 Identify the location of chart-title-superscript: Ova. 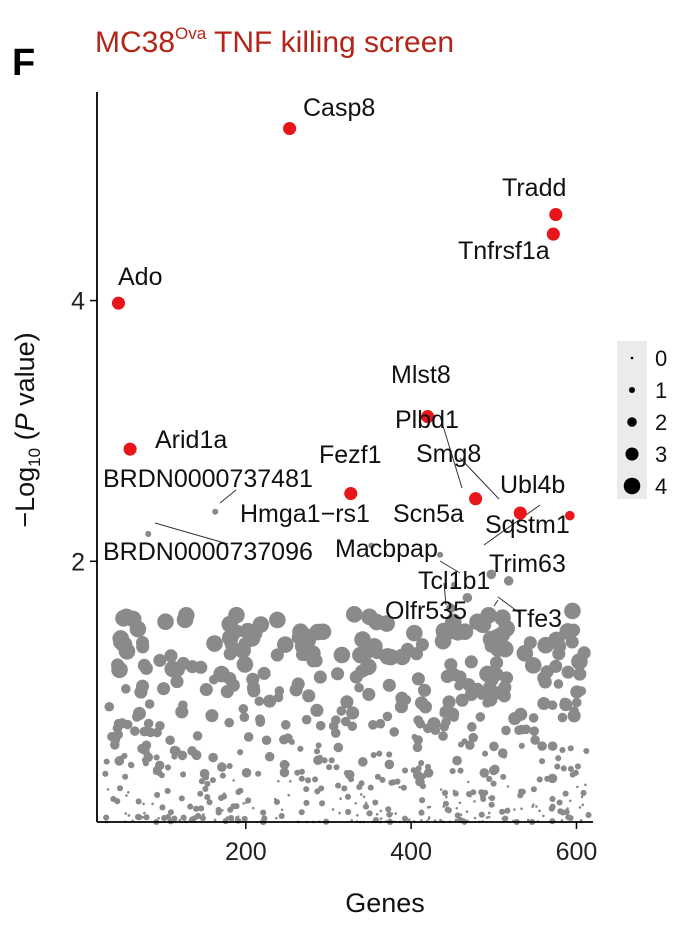
(191, 33).